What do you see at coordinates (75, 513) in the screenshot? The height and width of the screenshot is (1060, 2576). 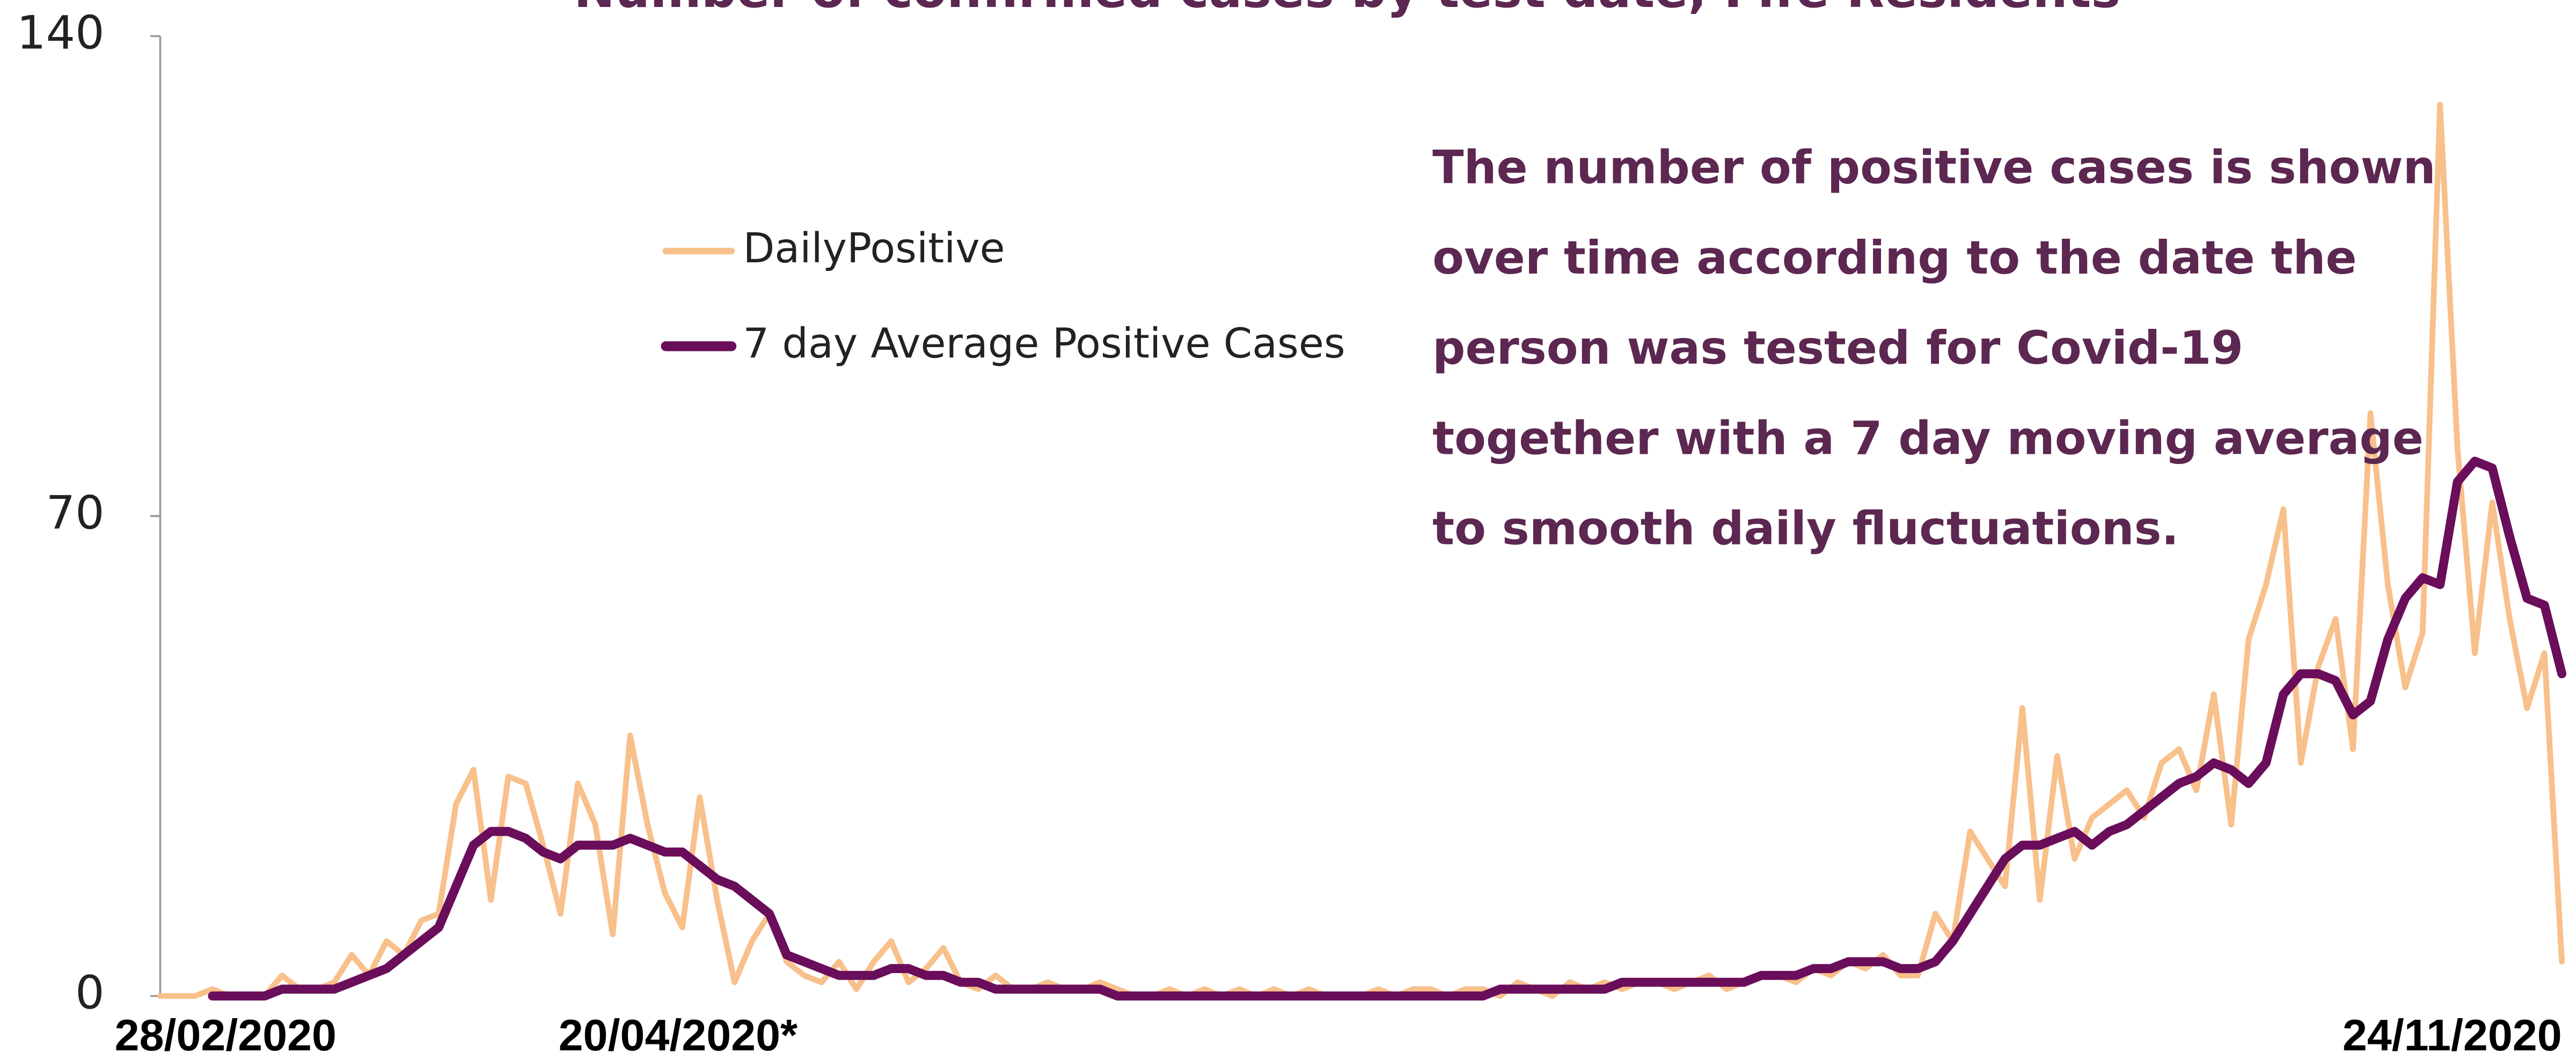 I see `y-tick-label: 70` at bounding box center [75, 513].